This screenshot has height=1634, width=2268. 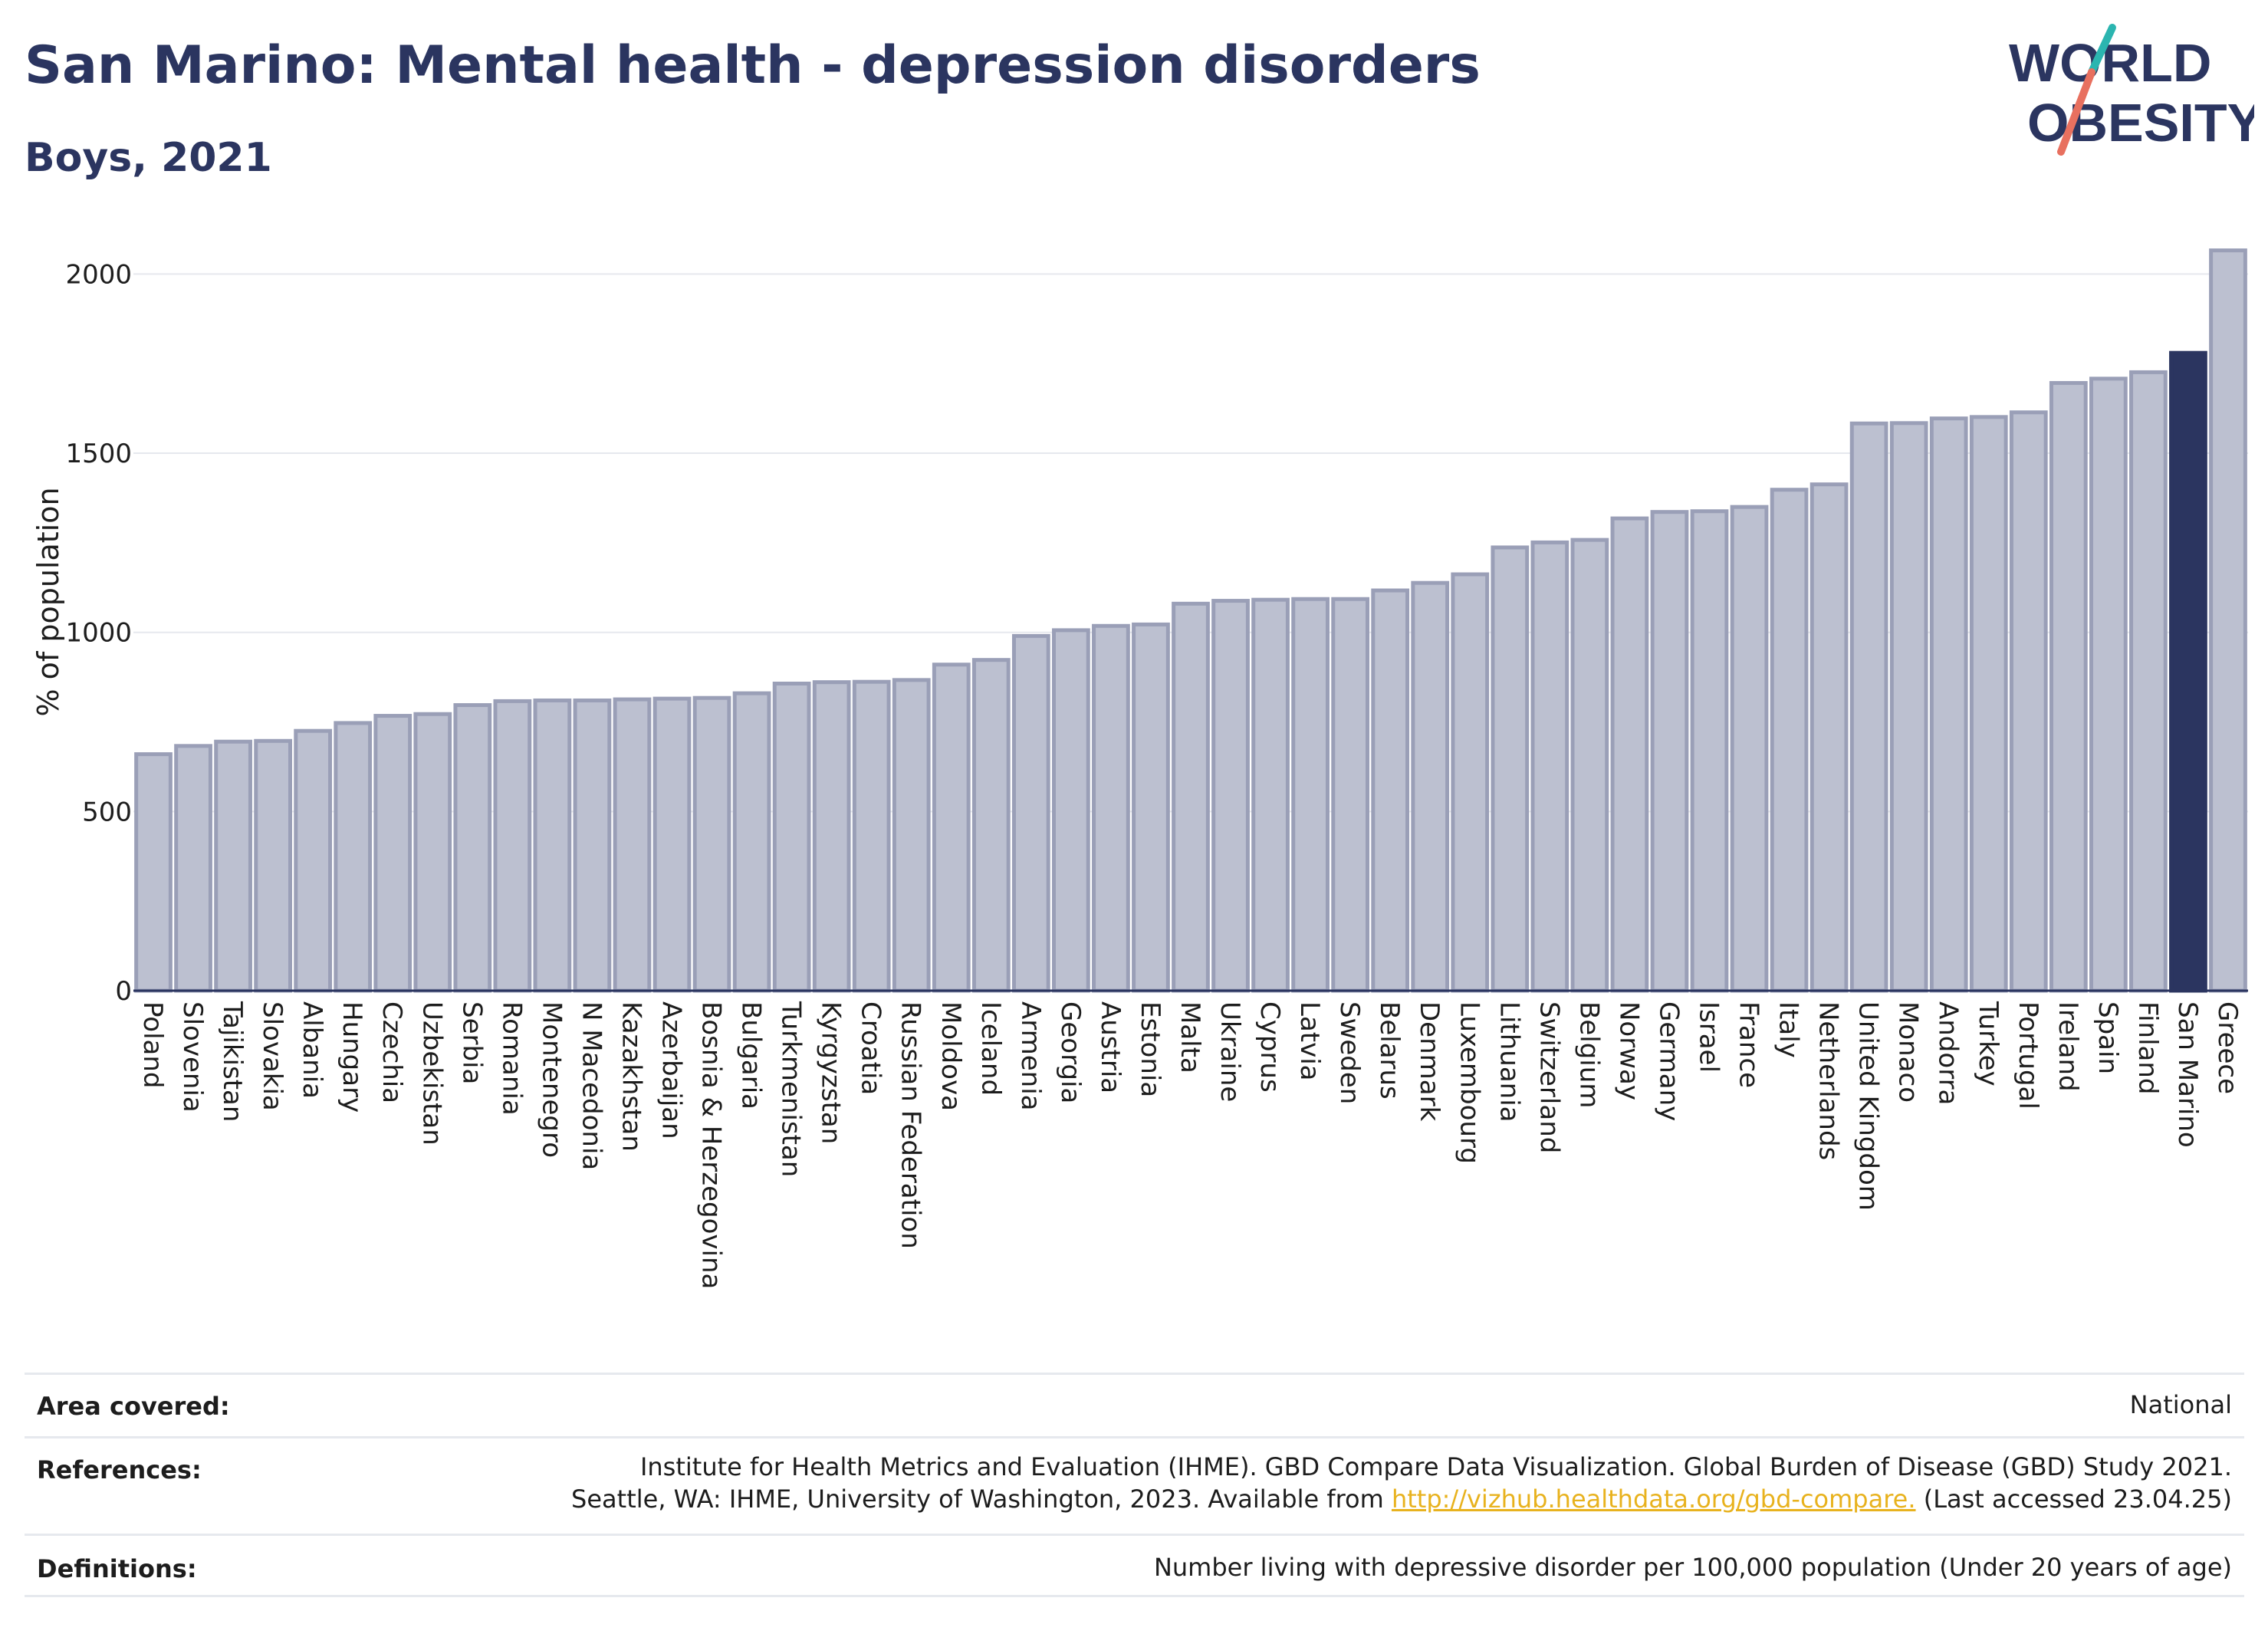 I want to click on x-tick-label: Italy, so click(x=1788, y=1029).